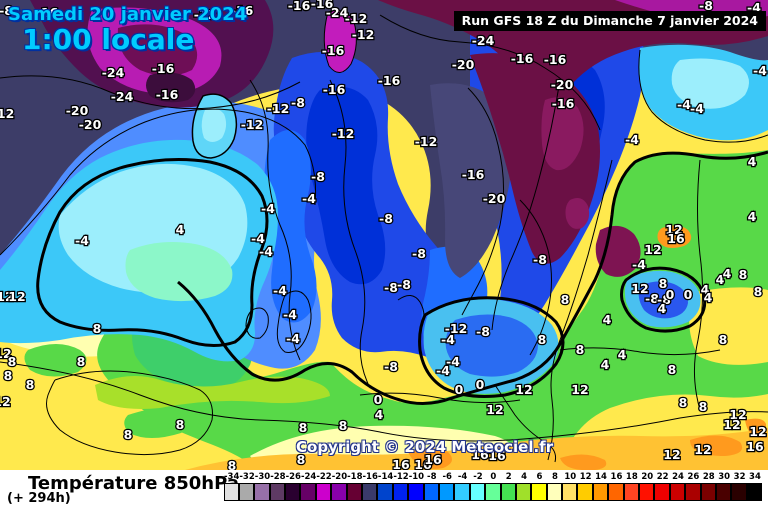 The width and height of the screenshot is (768, 512). What do you see at coordinates (616, 477) in the screenshot?
I see `legend-value: 16` at bounding box center [616, 477].